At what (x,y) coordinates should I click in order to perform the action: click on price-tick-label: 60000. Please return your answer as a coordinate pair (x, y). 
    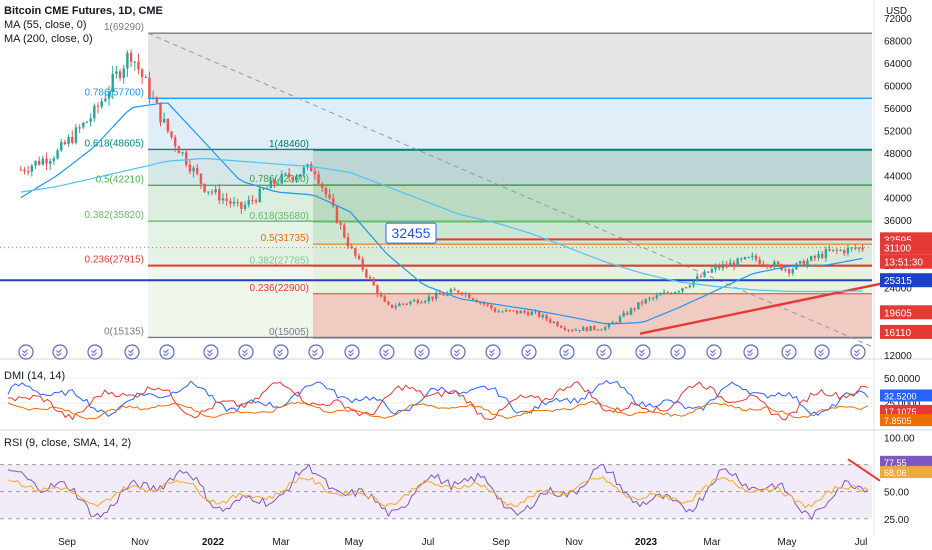
    Looking at the image, I should click on (898, 86).